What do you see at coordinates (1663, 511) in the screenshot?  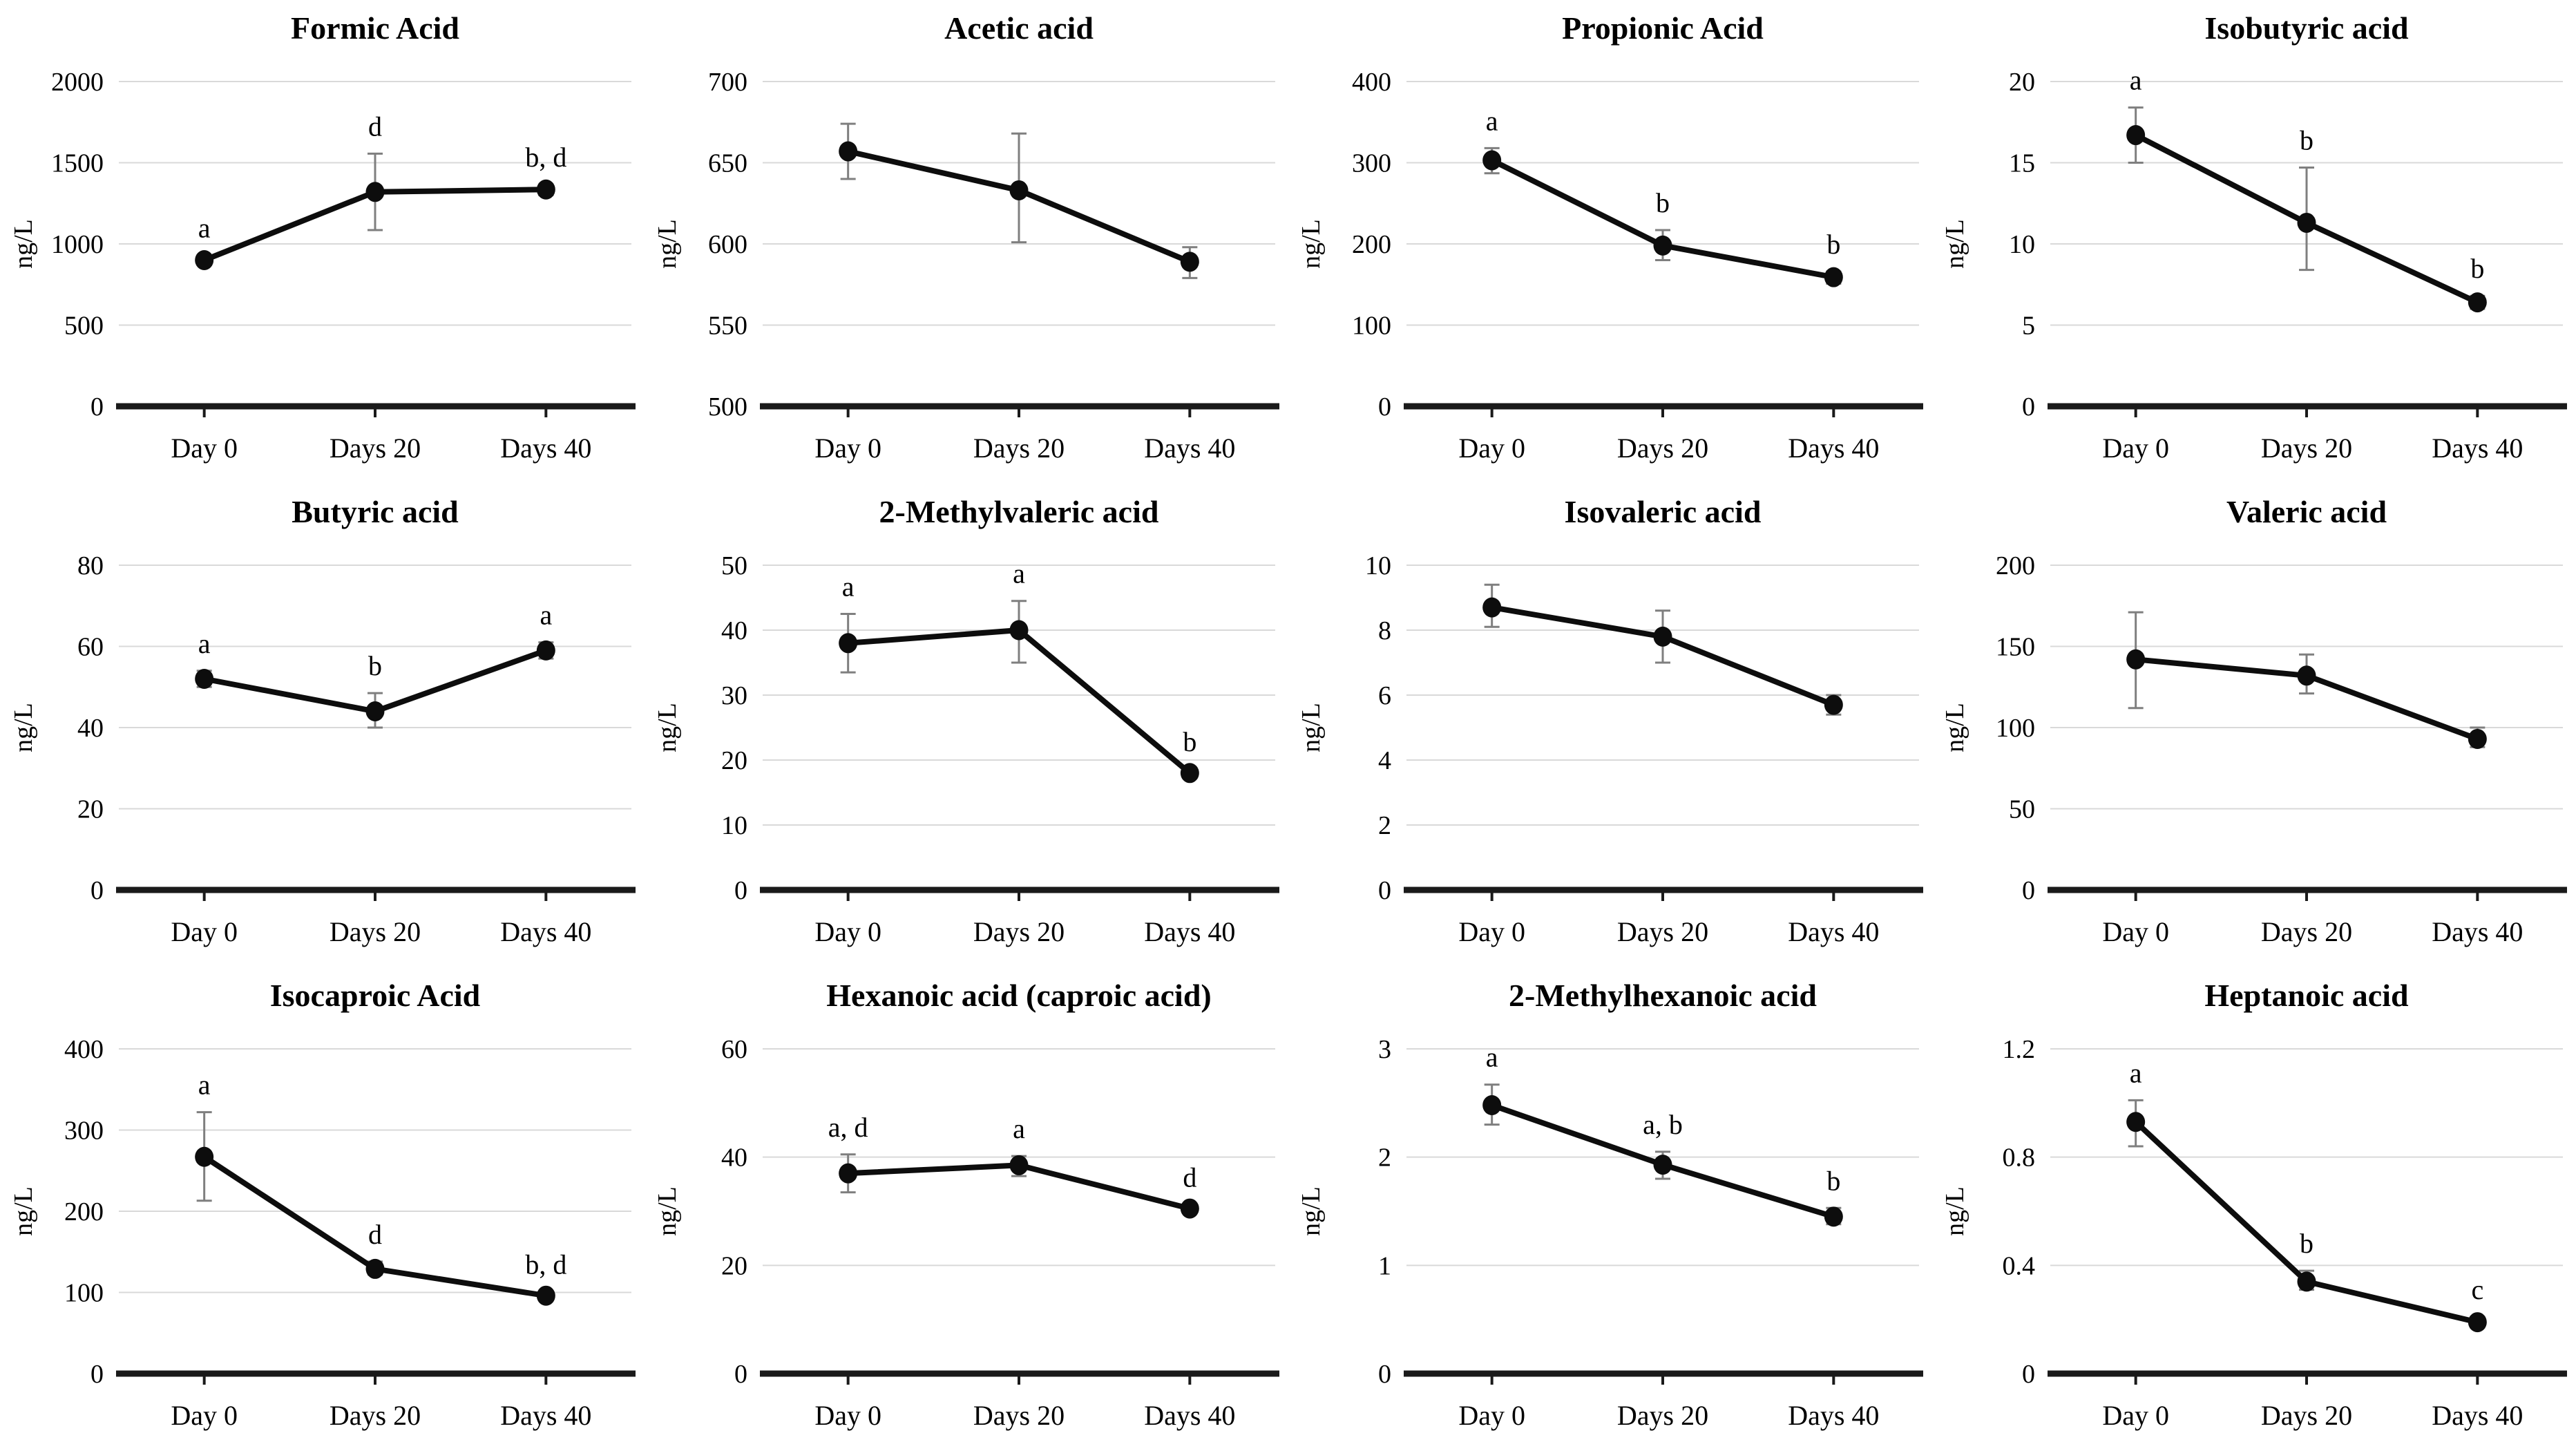 I see `chart-title: Isovaleric acid` at bounding box center [1663, 511].